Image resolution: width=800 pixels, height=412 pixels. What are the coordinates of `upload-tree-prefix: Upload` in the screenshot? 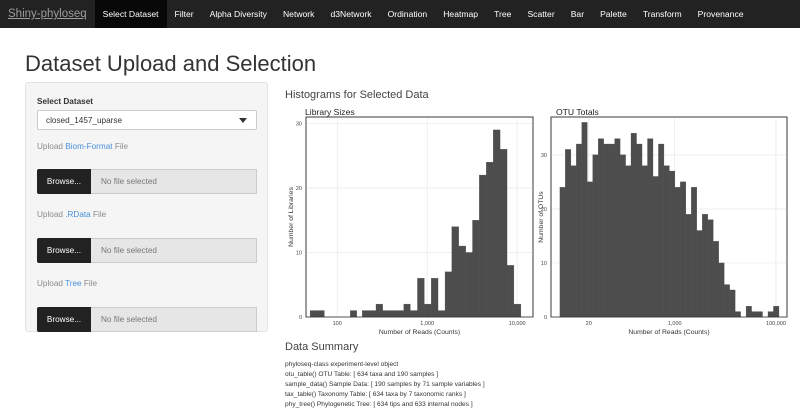 It's located at (51, 283).